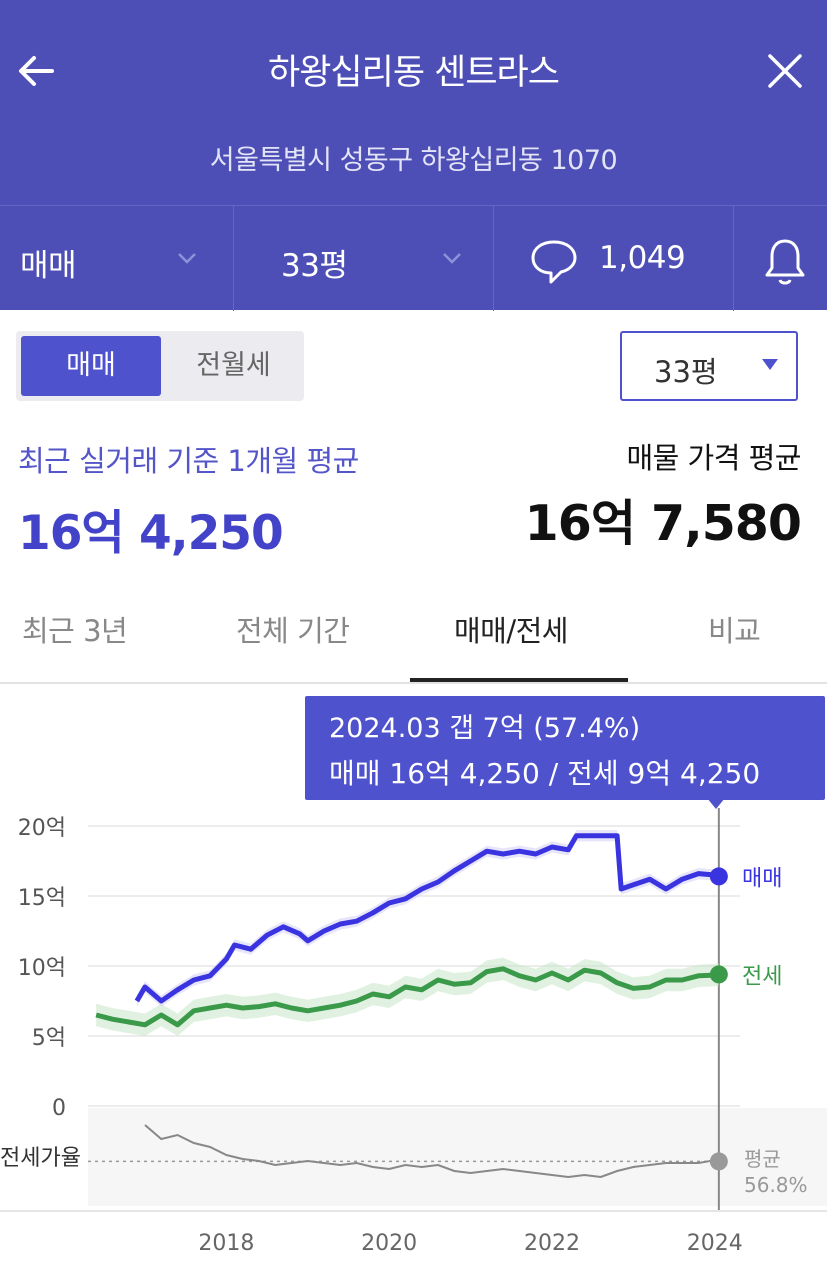  I want to click on recent-trade-value: 16억 4,250, so click(151, 533).